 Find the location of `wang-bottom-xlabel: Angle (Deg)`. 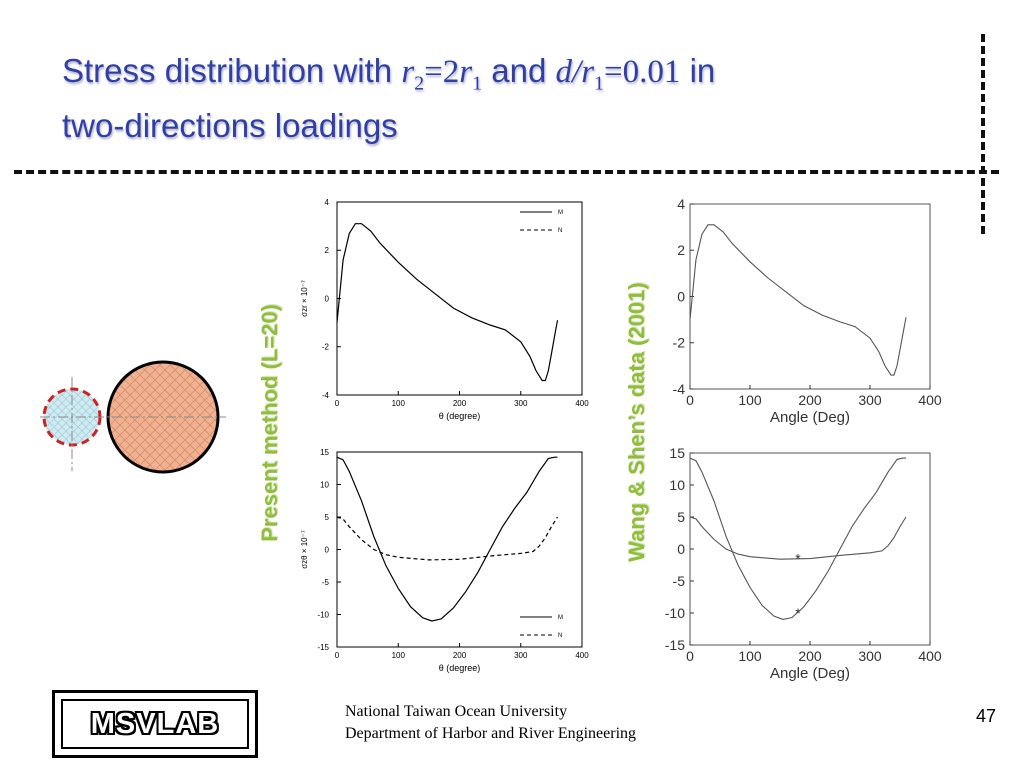

wang-bottom-xlabel: Angle (Deg) is located at coordinates (810, 673).